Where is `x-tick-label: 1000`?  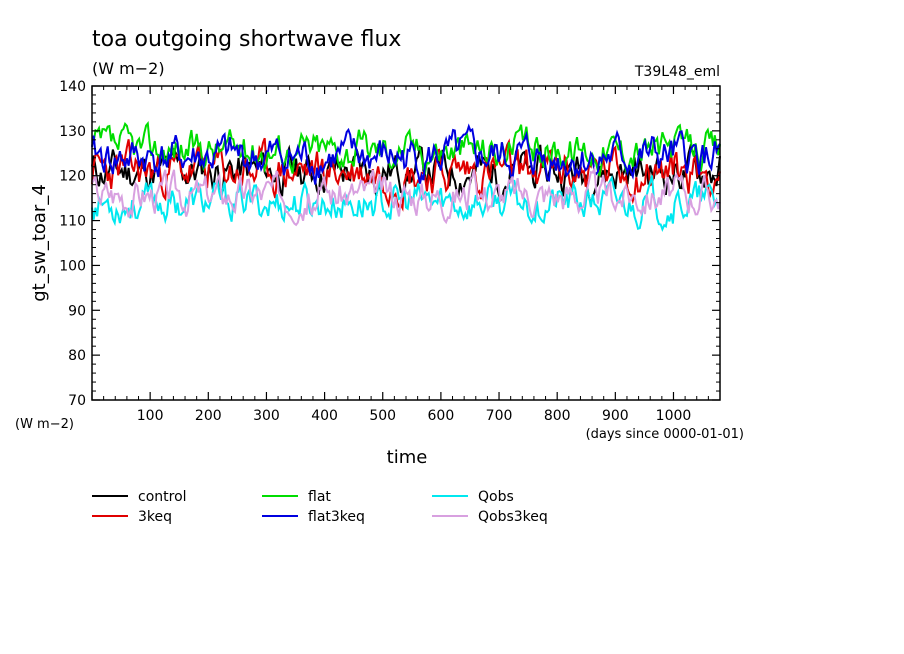 x-tick-label: 1000 is located at coordinates (674, 416).